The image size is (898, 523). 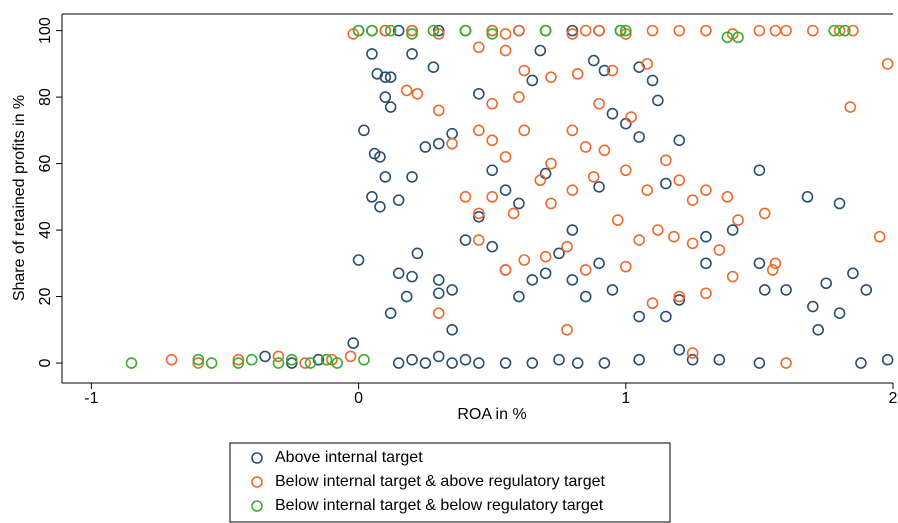 I want to click on x-tick-label: 0, so click(x=358, y=398).